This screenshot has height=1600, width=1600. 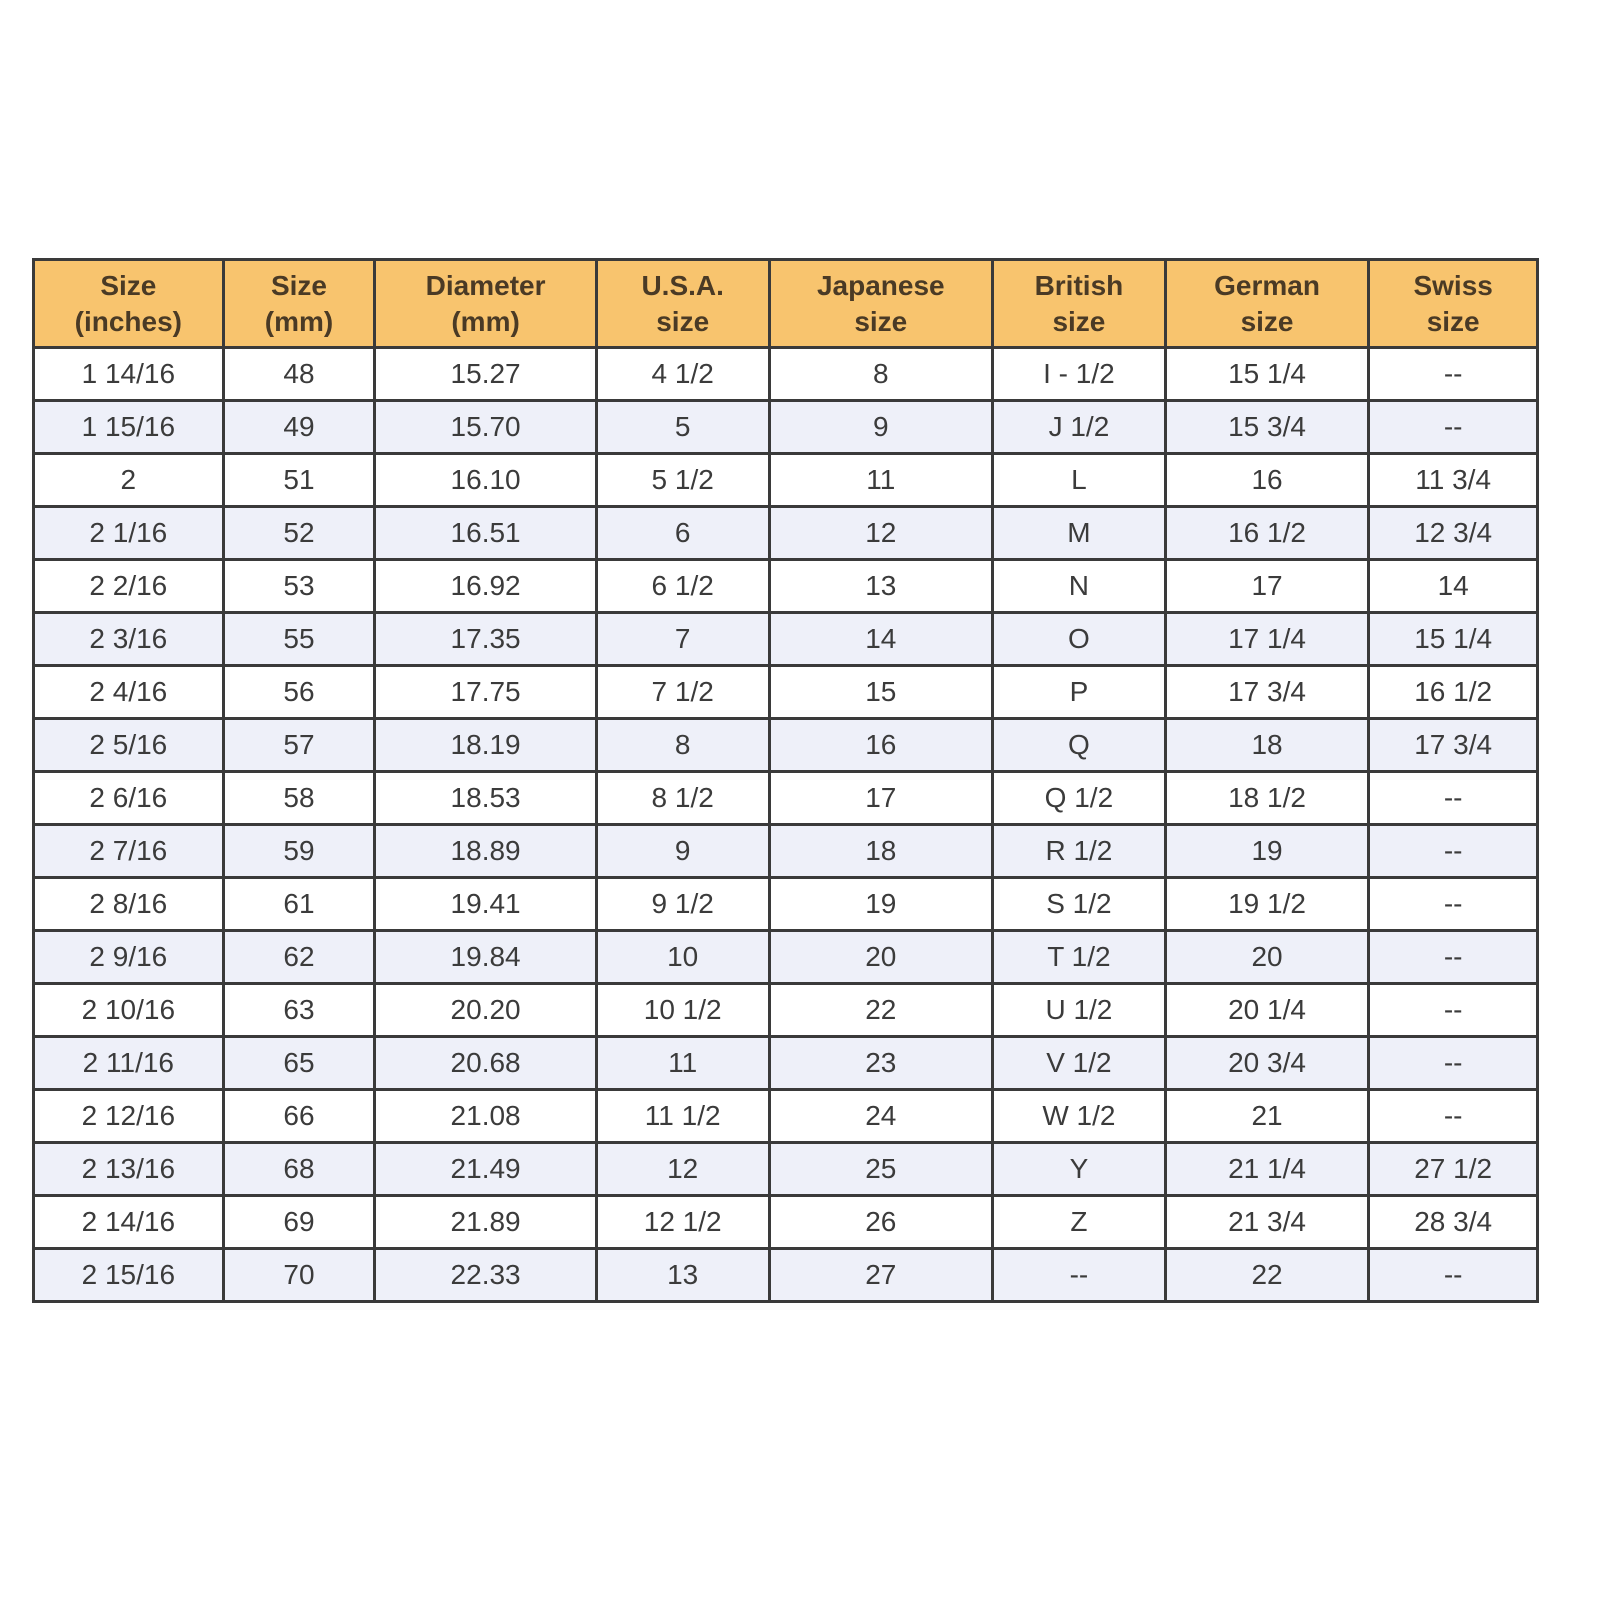 What do you see at coordinates (485, 533) in the screenshot?
I see `table-cell: 16.51` at bounding box center [485, 533].